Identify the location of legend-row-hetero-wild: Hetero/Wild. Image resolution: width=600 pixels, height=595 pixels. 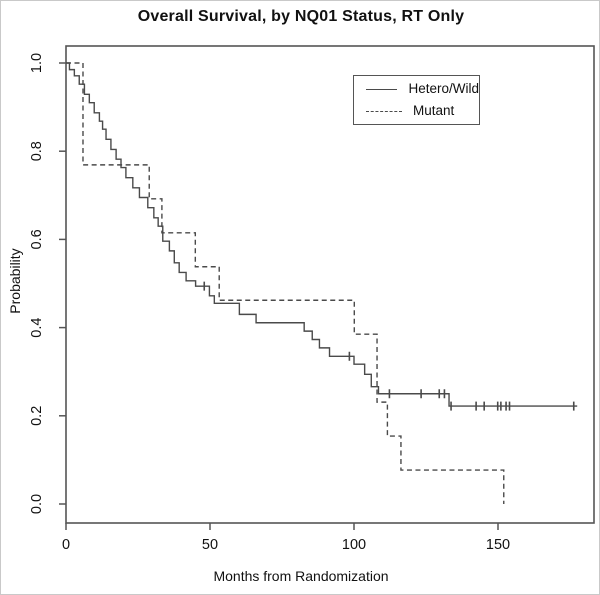
(416, 89).